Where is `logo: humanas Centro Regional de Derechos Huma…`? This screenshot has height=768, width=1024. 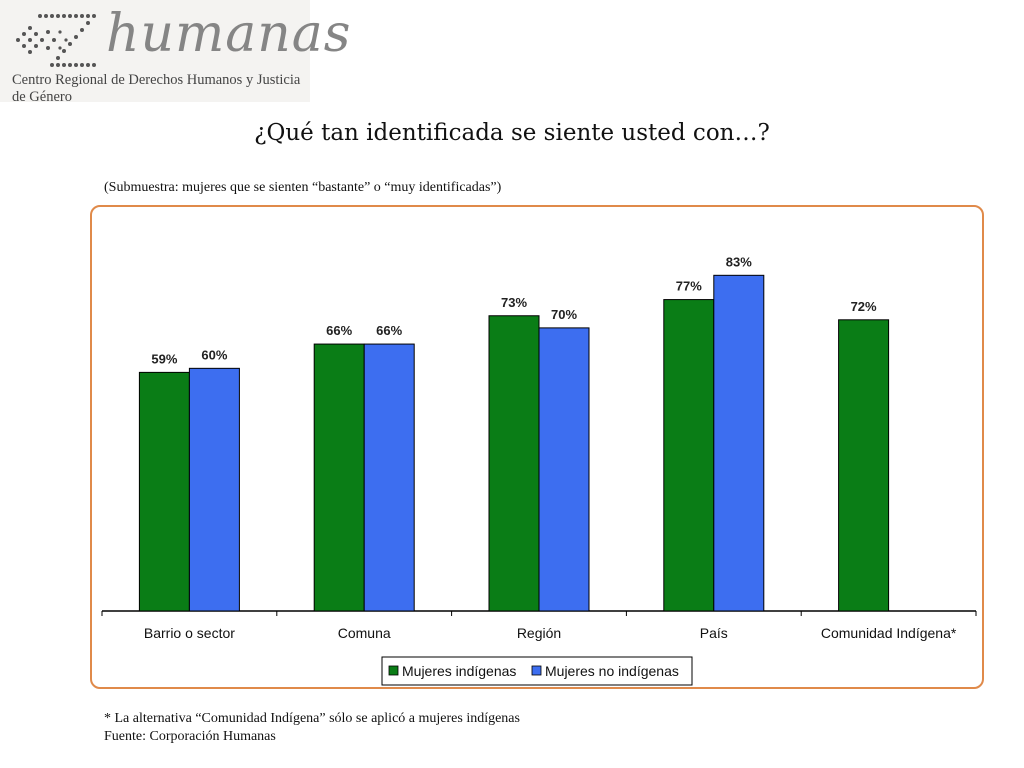 logo: humanas Centro Regional de Derechos Huma… is located at coordinates (175, 52).